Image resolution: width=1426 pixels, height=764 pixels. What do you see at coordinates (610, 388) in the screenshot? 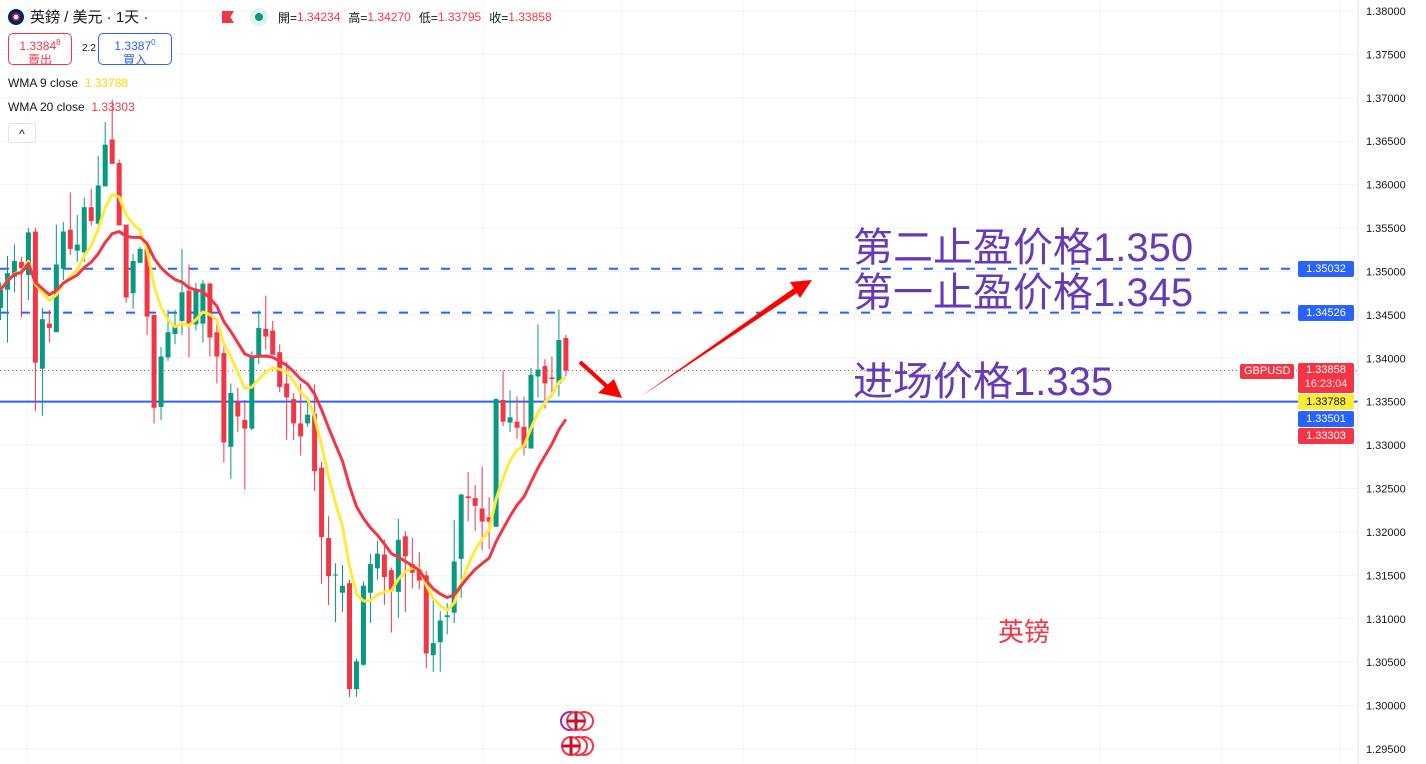
I see `arrow-down-head` at bounding box center [610, 388].